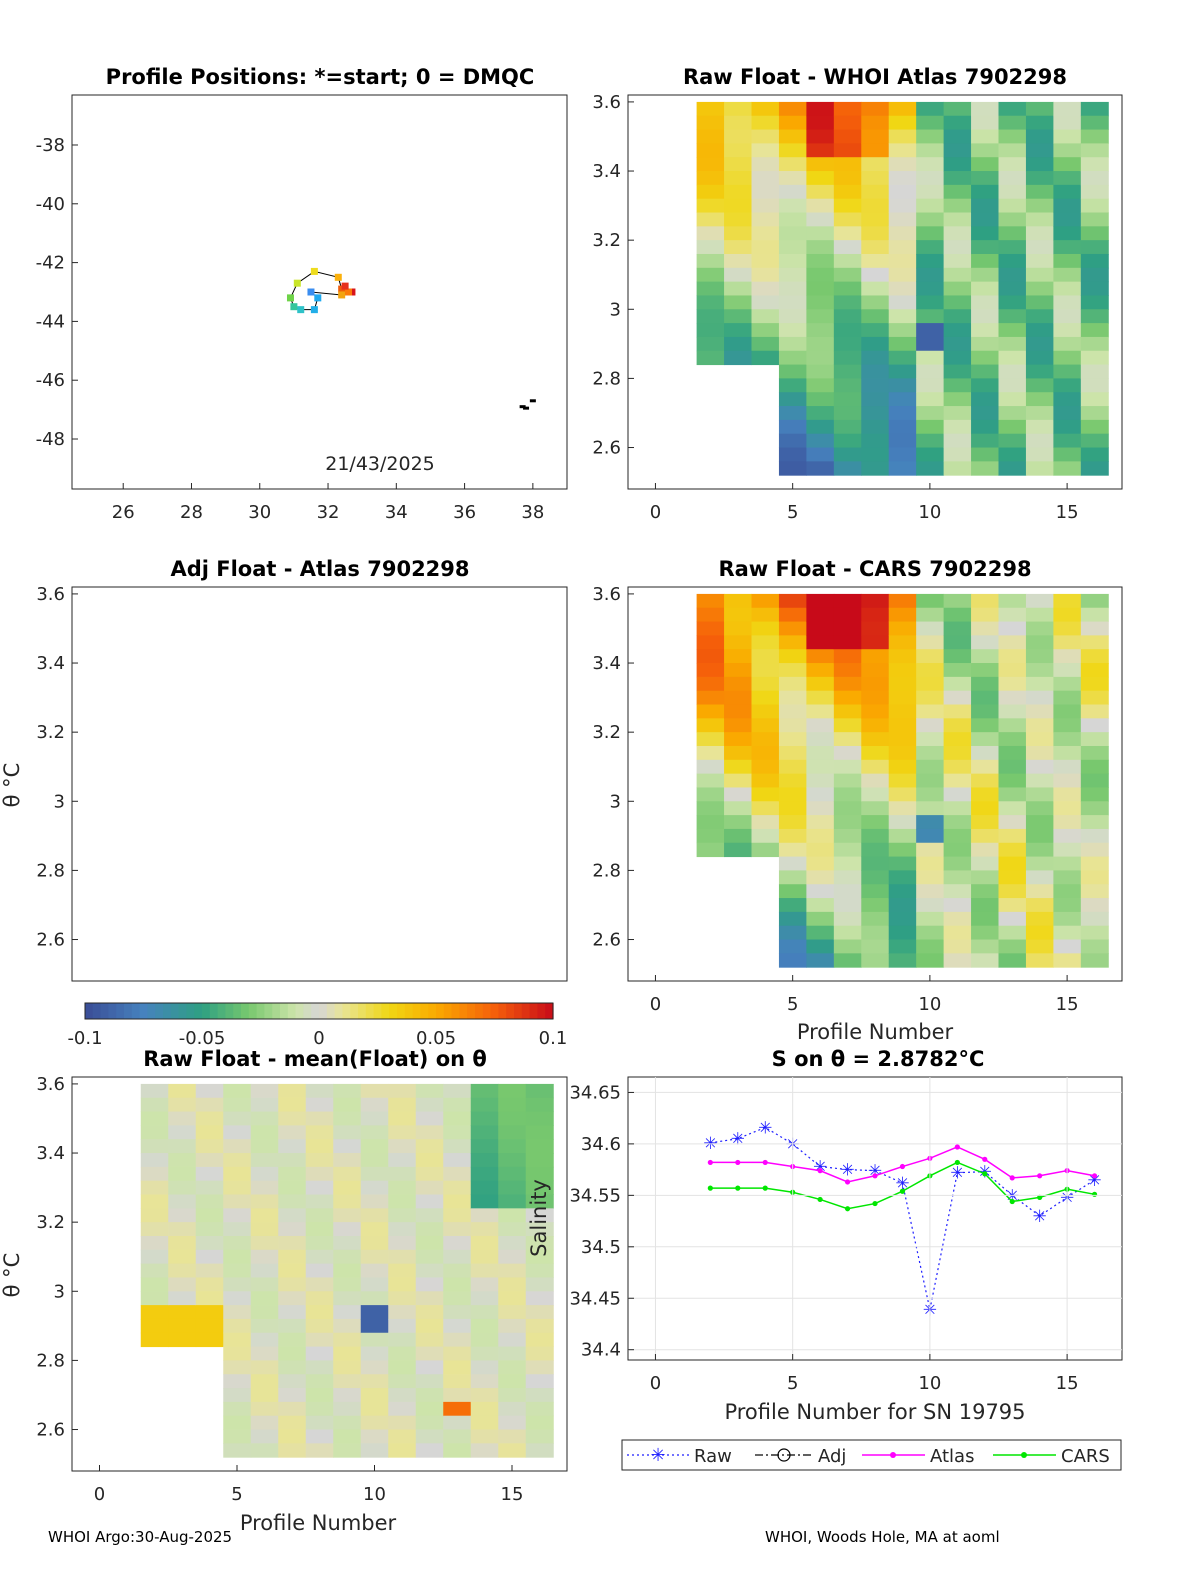 The image size is (1200, 1575). Describe the element at coordinates (874, 569) in the screenshot. I see `title-cars: Raw Float - CARS 7902298` at that location.